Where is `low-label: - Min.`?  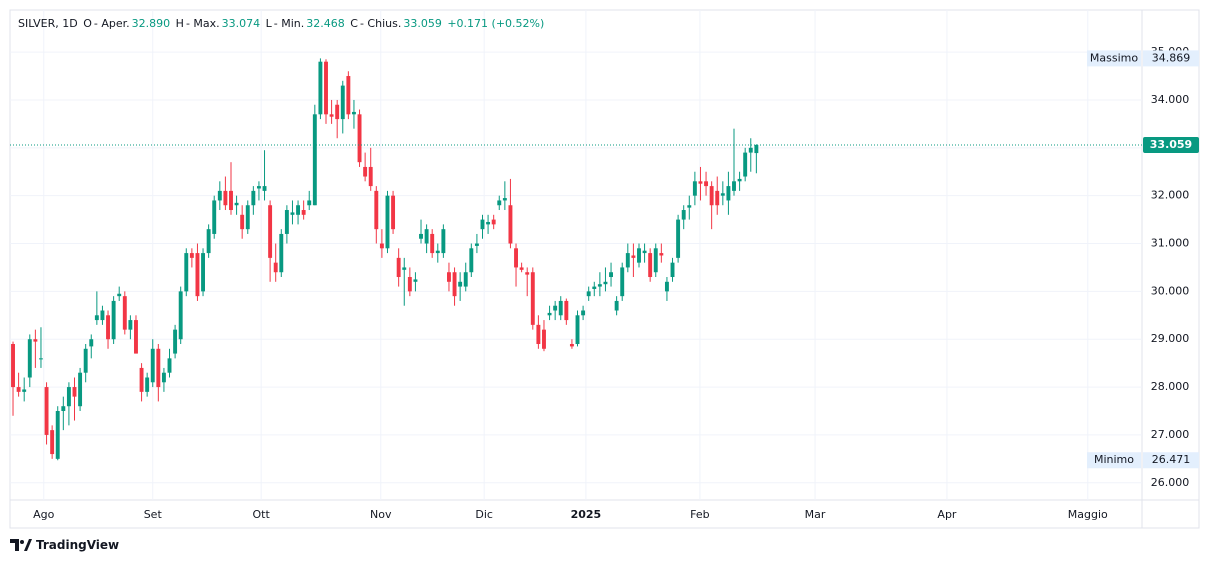 low-label: - Min. is located at coordinates (289, 23).